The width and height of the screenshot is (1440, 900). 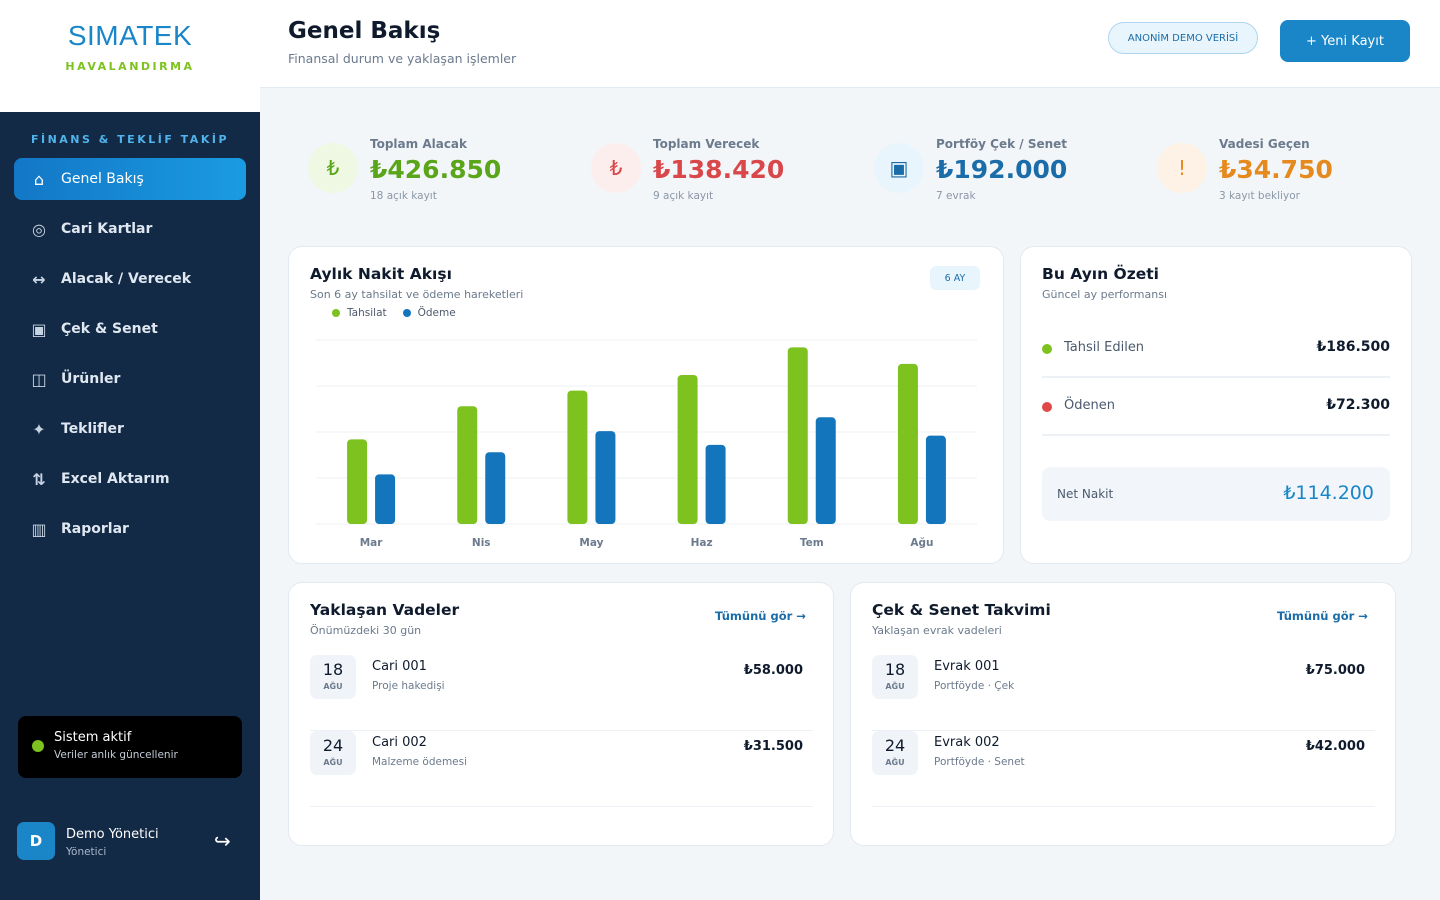 I want to click on sidebar-item-label: Çek & Senet, so click(x=109, y=329).